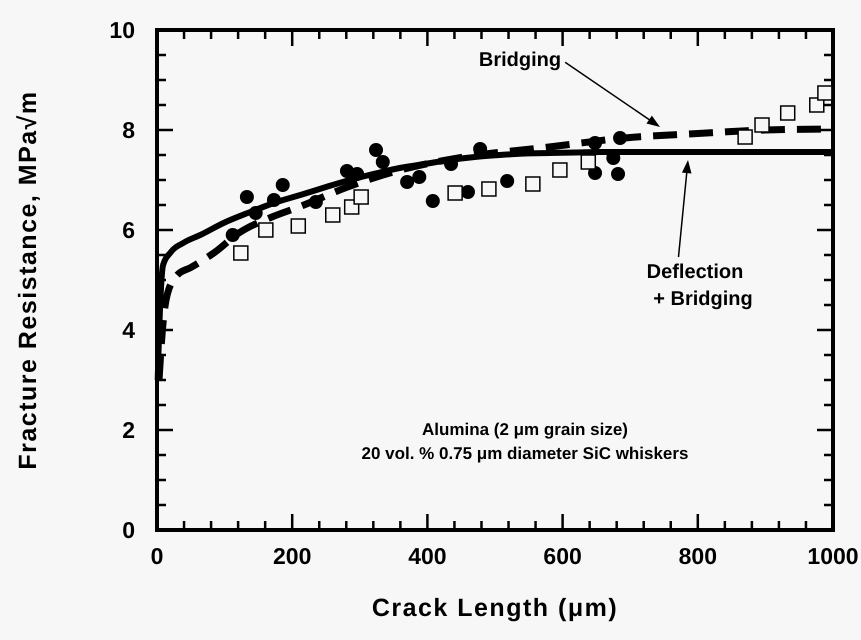 The image size is (861, 640). I want to click on y-tick-label: 4, so click(129, 330).